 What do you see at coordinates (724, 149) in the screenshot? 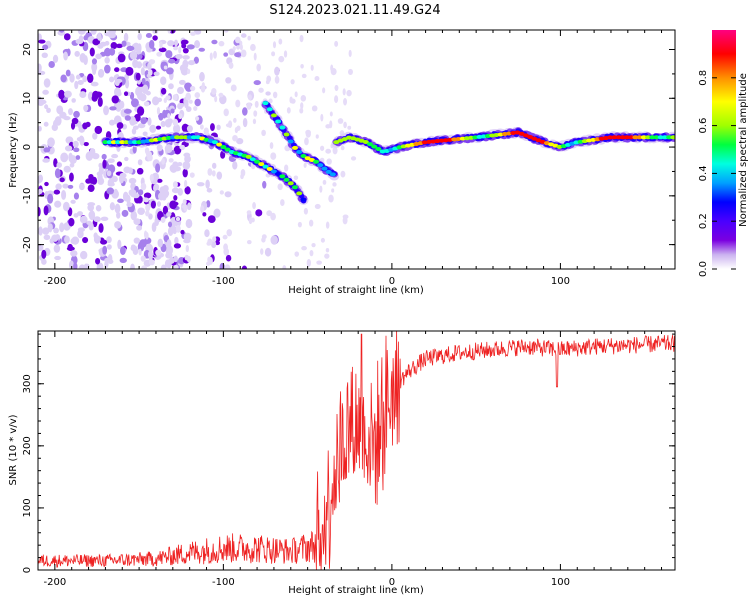
I see `colorbar-gradient` at bounding box center [724, 149].